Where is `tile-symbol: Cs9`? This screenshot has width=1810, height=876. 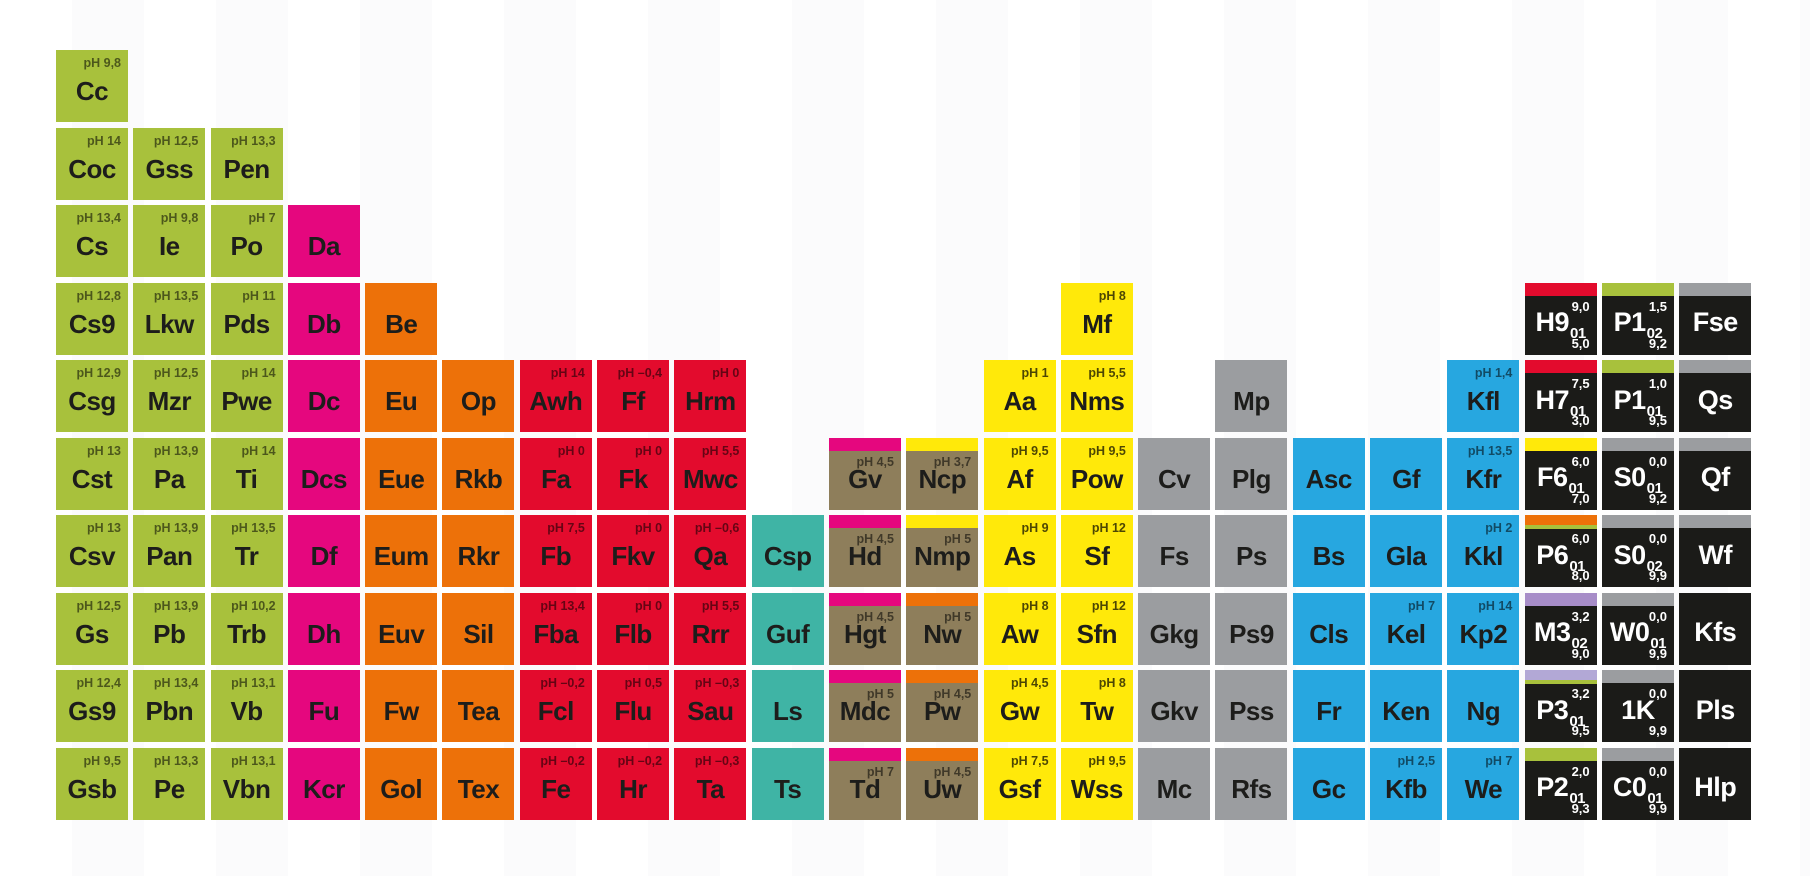 tile-symbol: Cs9 is located at coordinates (92, 324).